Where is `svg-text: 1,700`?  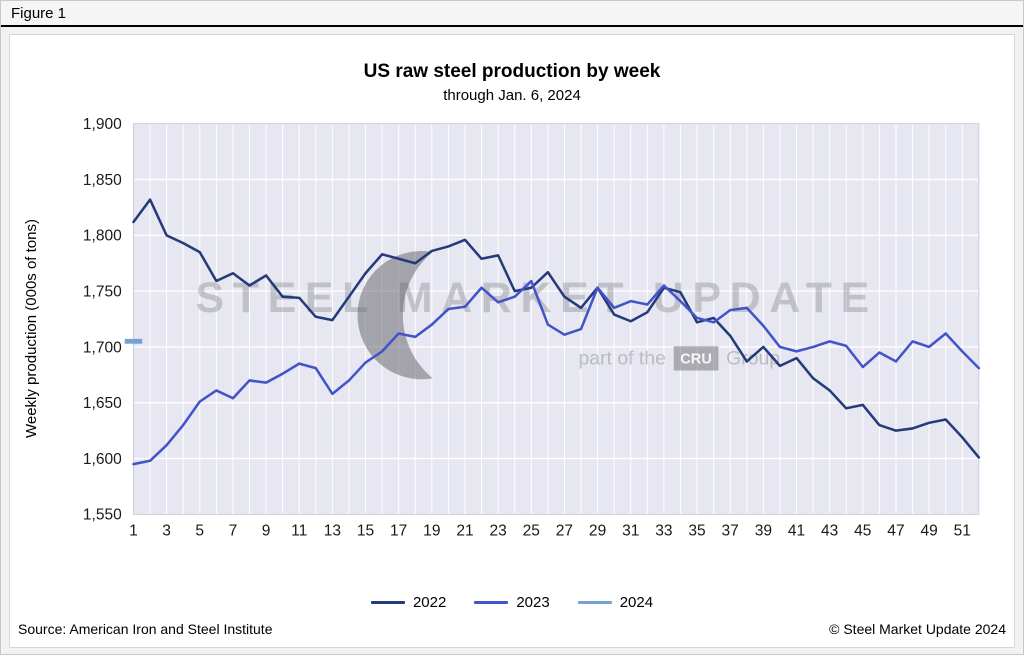 svg-text: 1,700 is located at coordinates (102, 347).